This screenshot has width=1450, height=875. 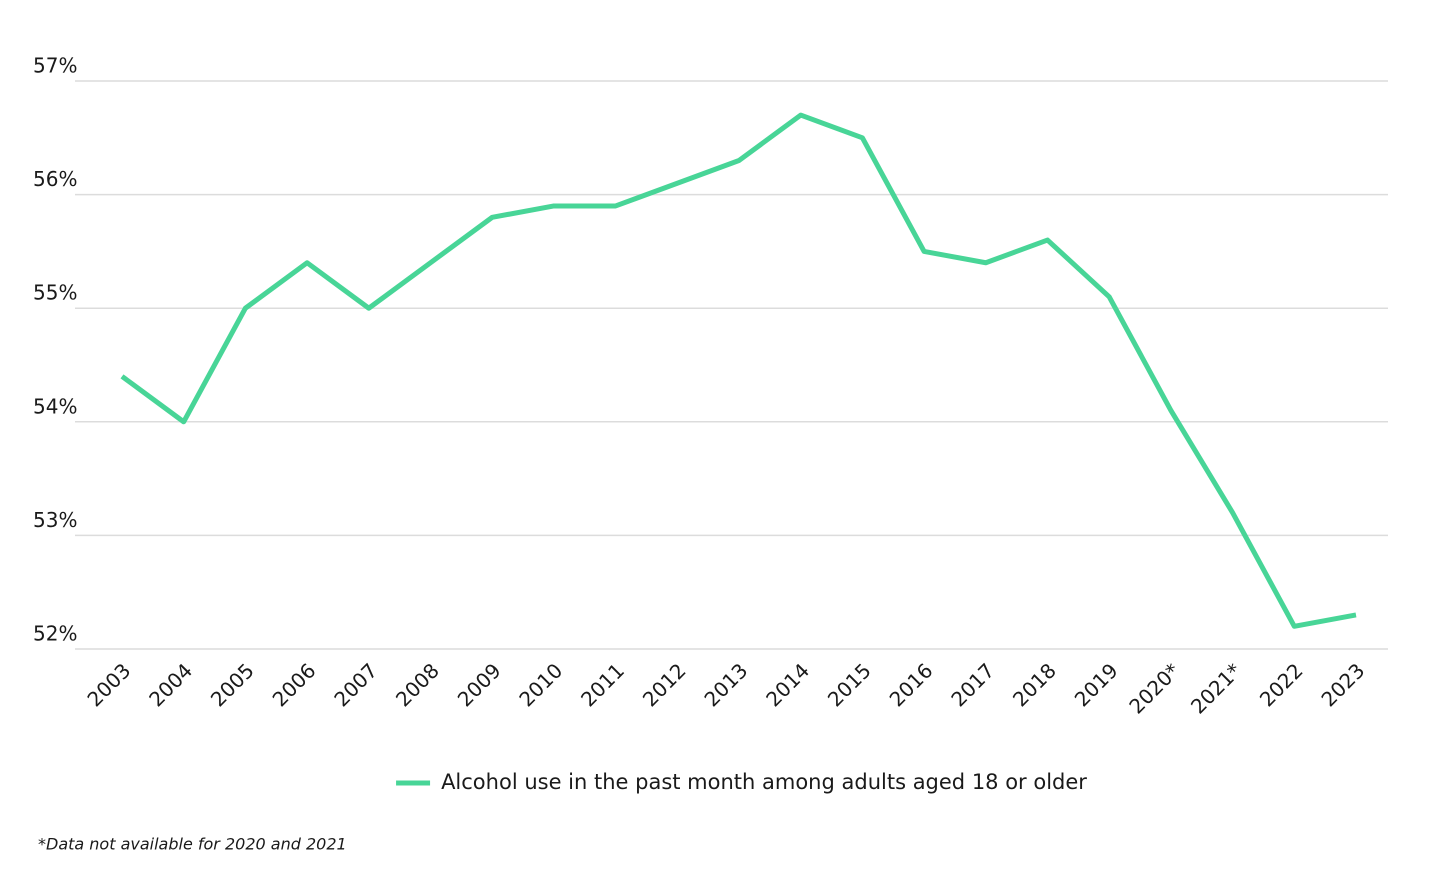 I want to click on y-tick-label: 54%, so click(x=55, y=406).